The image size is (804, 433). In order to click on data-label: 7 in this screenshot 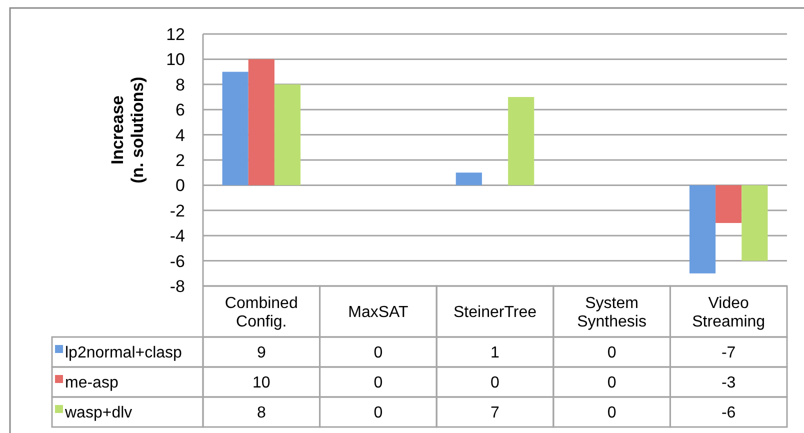, I will do `click(495, 413)`.